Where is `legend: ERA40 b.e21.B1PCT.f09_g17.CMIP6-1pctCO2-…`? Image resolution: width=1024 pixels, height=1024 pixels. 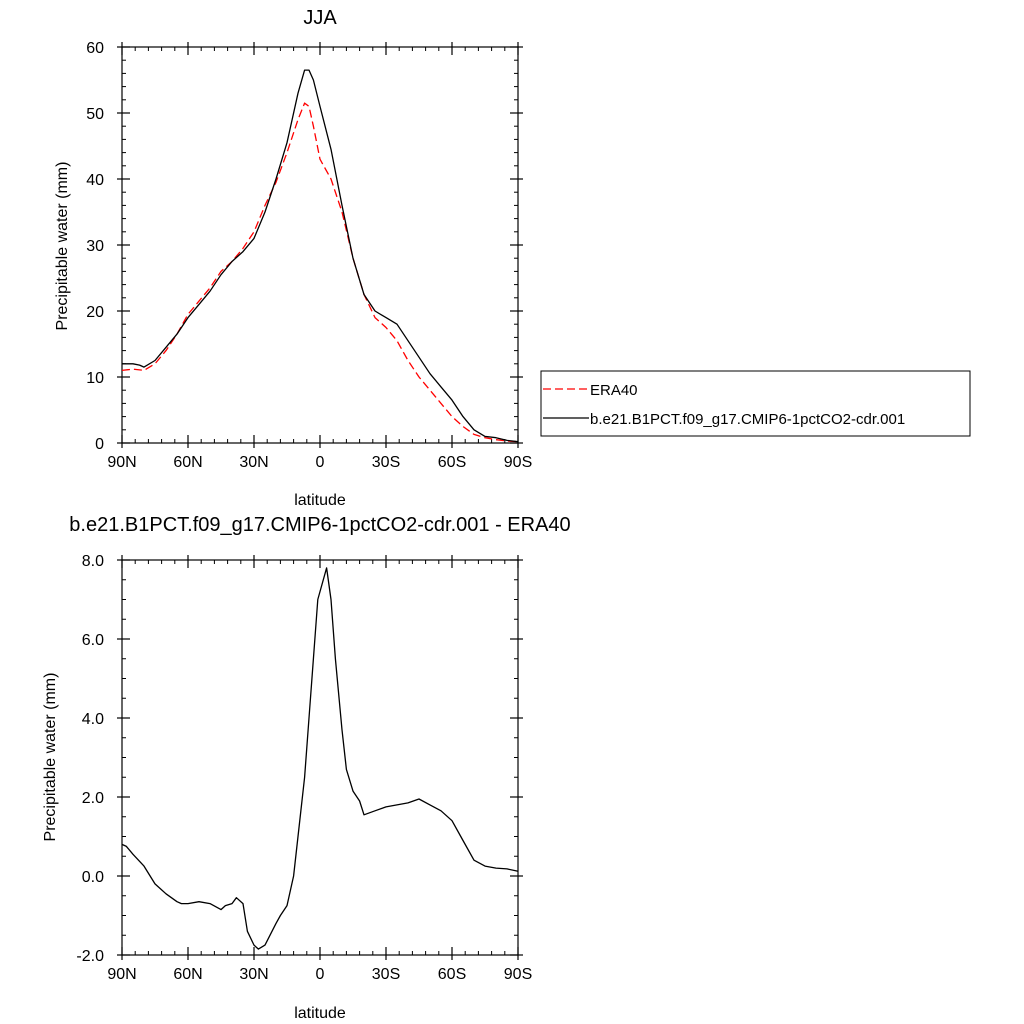 legend: ERA40 b.e21.B1PCT.f09_g17.CMIP6-1pctCO2-… is located at coordinates (755, 403).